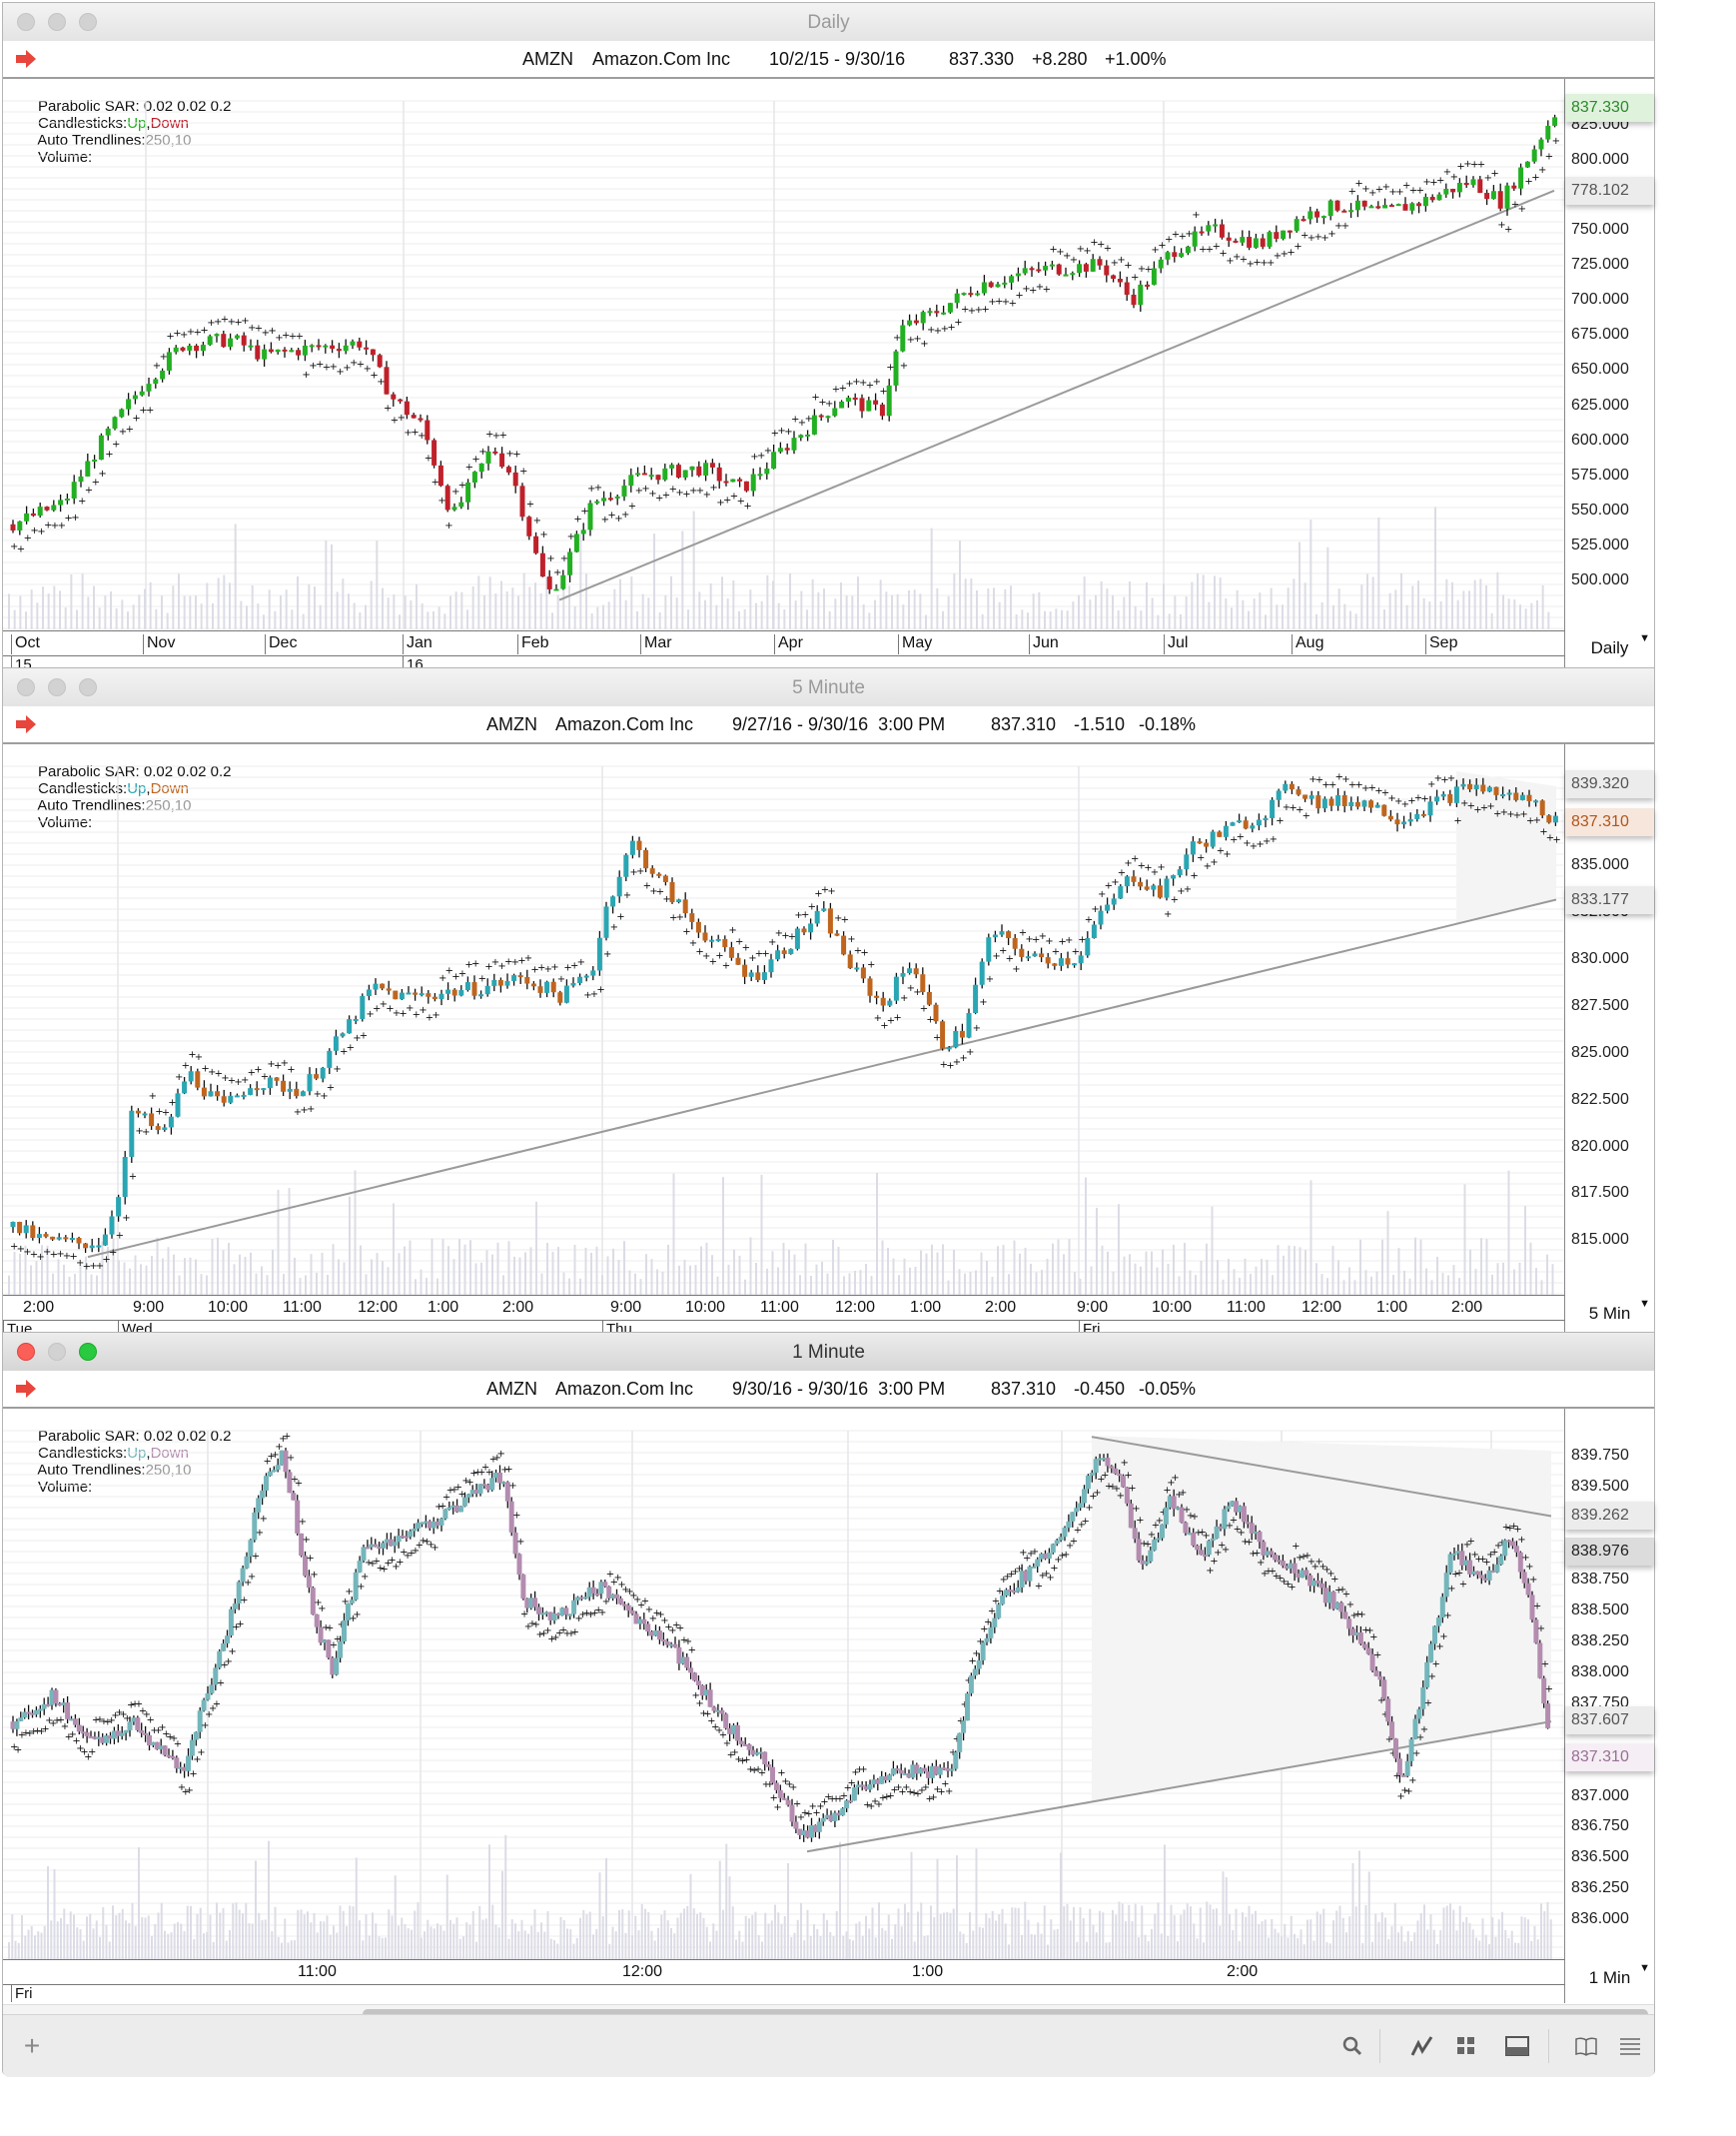 The width and height of the screenshot is (1736, 2136). Describe the element at coordinates (1517, 2046) in the screenshot. I see `panel-icon` at that location.